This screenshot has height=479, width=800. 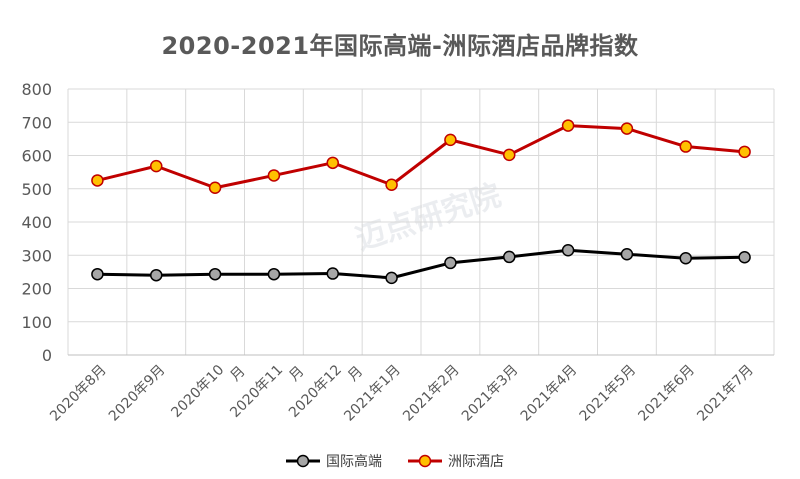 What do you see at coordinates (428, 218) in the screenshot?
I see `watermark-text: 迈点研究院` at bounding box center [428, 218].